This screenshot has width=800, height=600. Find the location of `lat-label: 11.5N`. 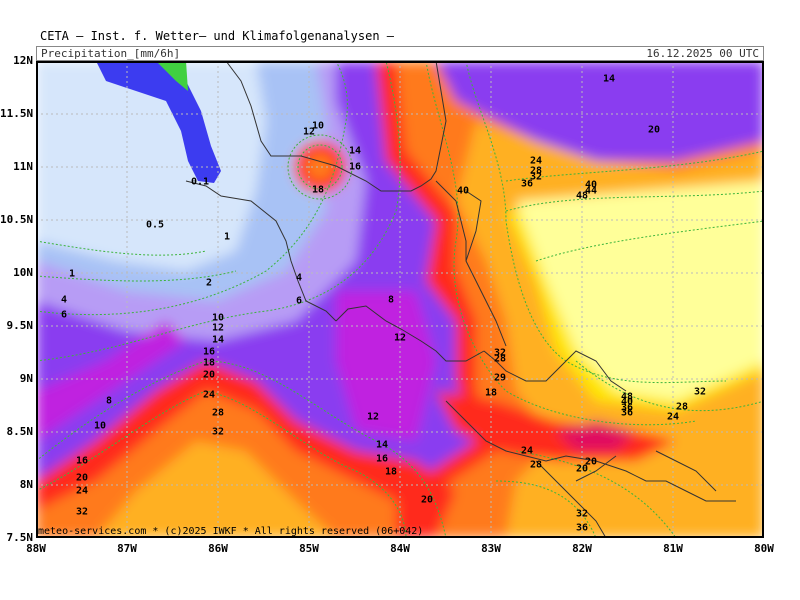

lat-label: 11.5N is located at coordinates (17, 113).